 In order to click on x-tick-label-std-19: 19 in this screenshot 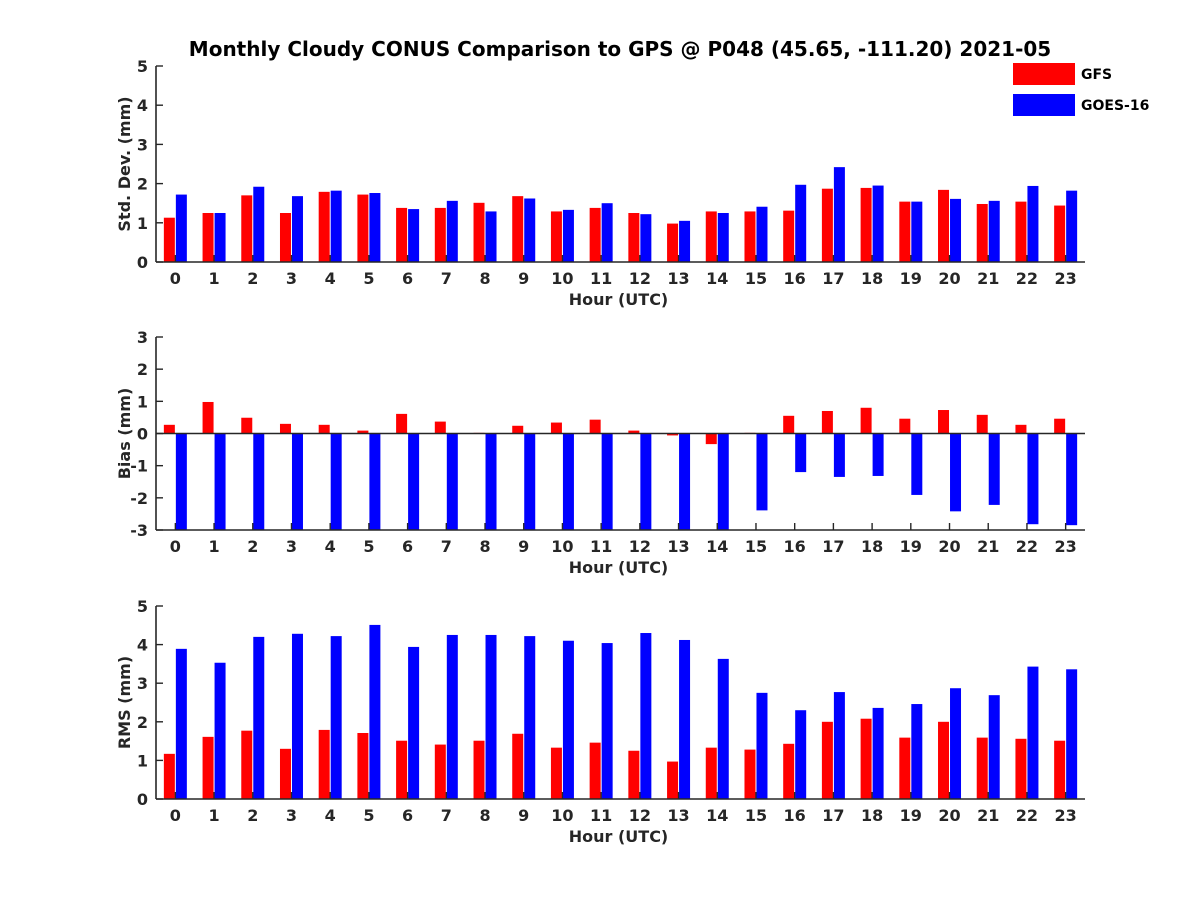, I will do `click(911, 278)`.